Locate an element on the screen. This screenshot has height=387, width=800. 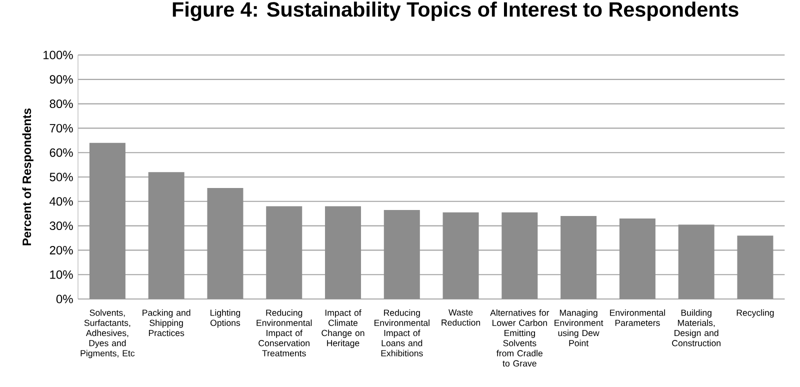
y-tick-label: 50% is located at coordinates (61, 177).